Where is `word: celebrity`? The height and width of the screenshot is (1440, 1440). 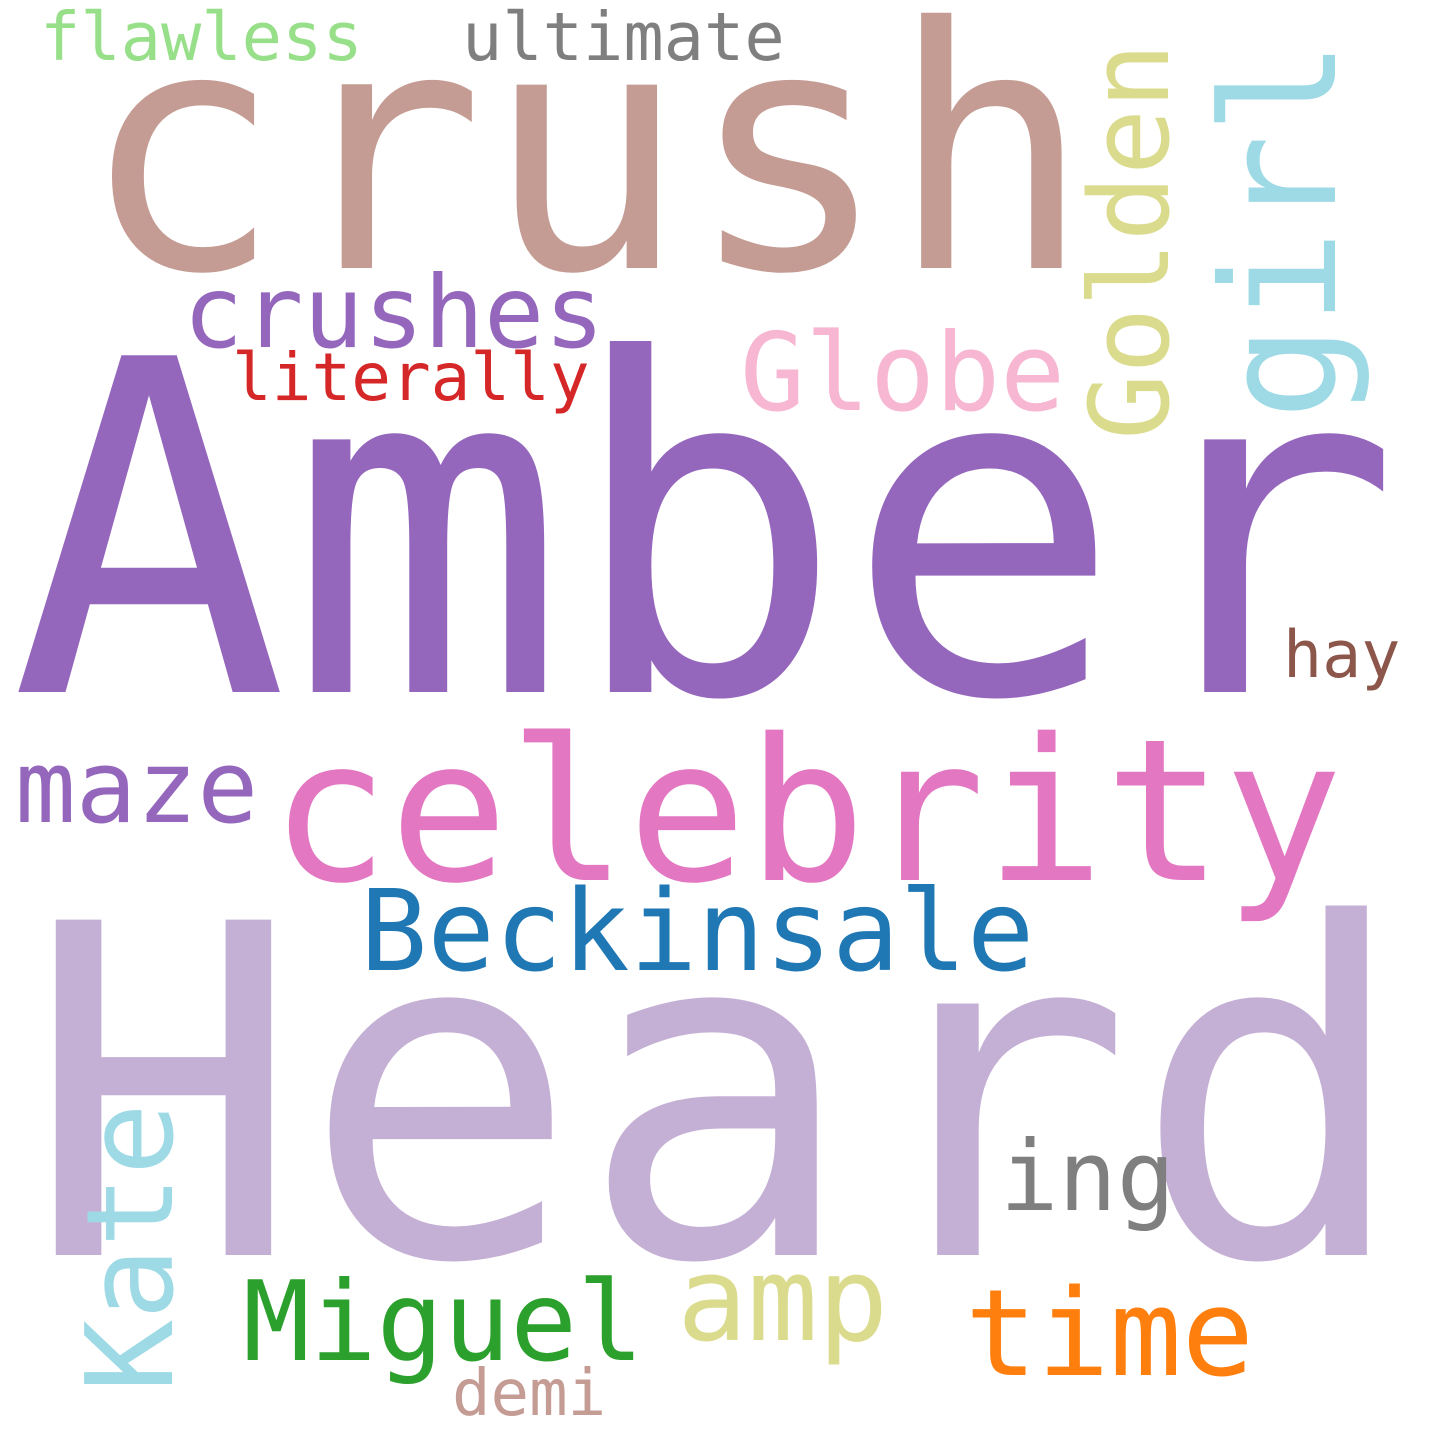
word: celebrity is located at coordinates (806, 811).